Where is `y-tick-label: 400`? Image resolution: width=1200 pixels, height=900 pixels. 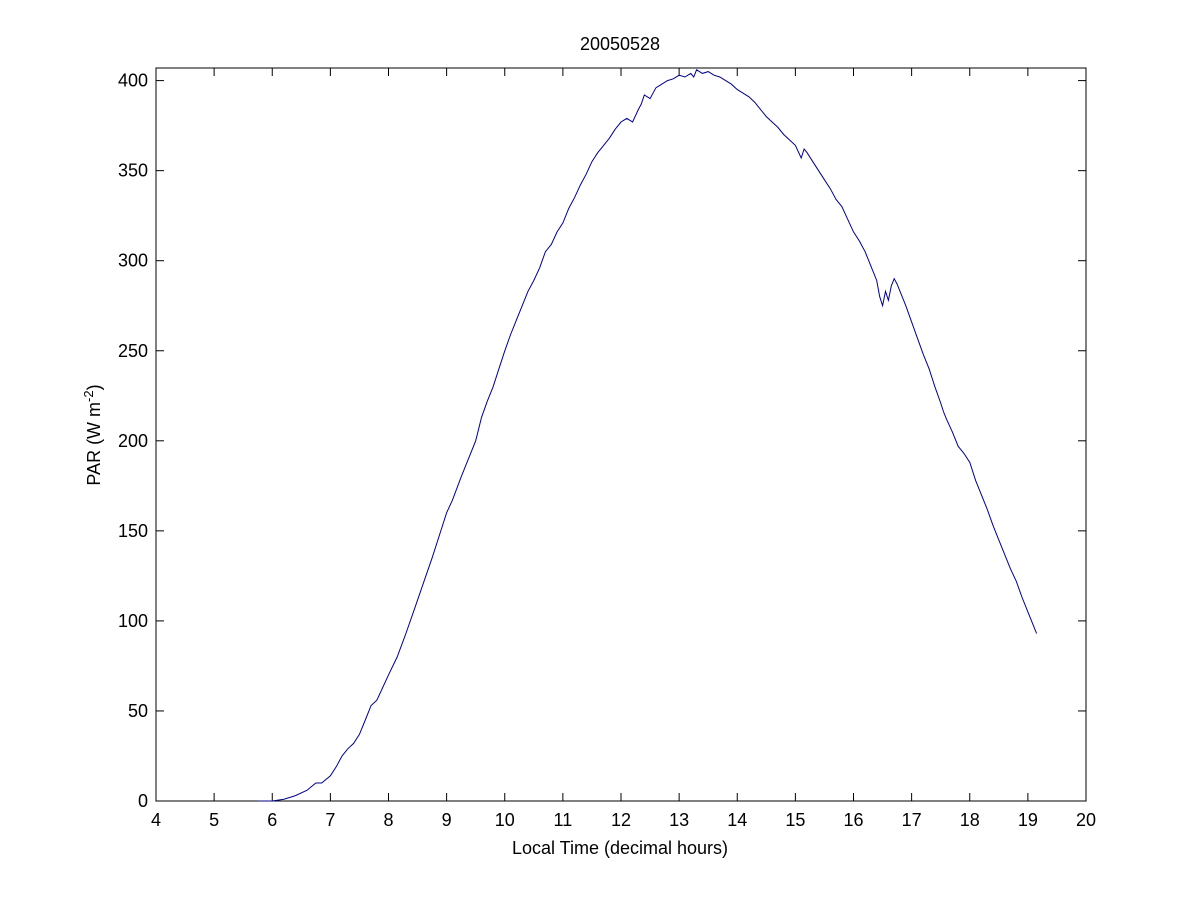
y-tick-label: 400 is located at coordinates (133, 81).